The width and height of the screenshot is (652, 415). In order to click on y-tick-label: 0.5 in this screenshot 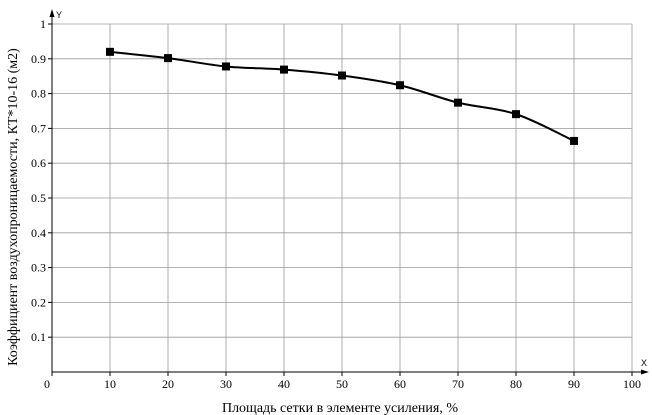, I will do `click(38, 198)`.